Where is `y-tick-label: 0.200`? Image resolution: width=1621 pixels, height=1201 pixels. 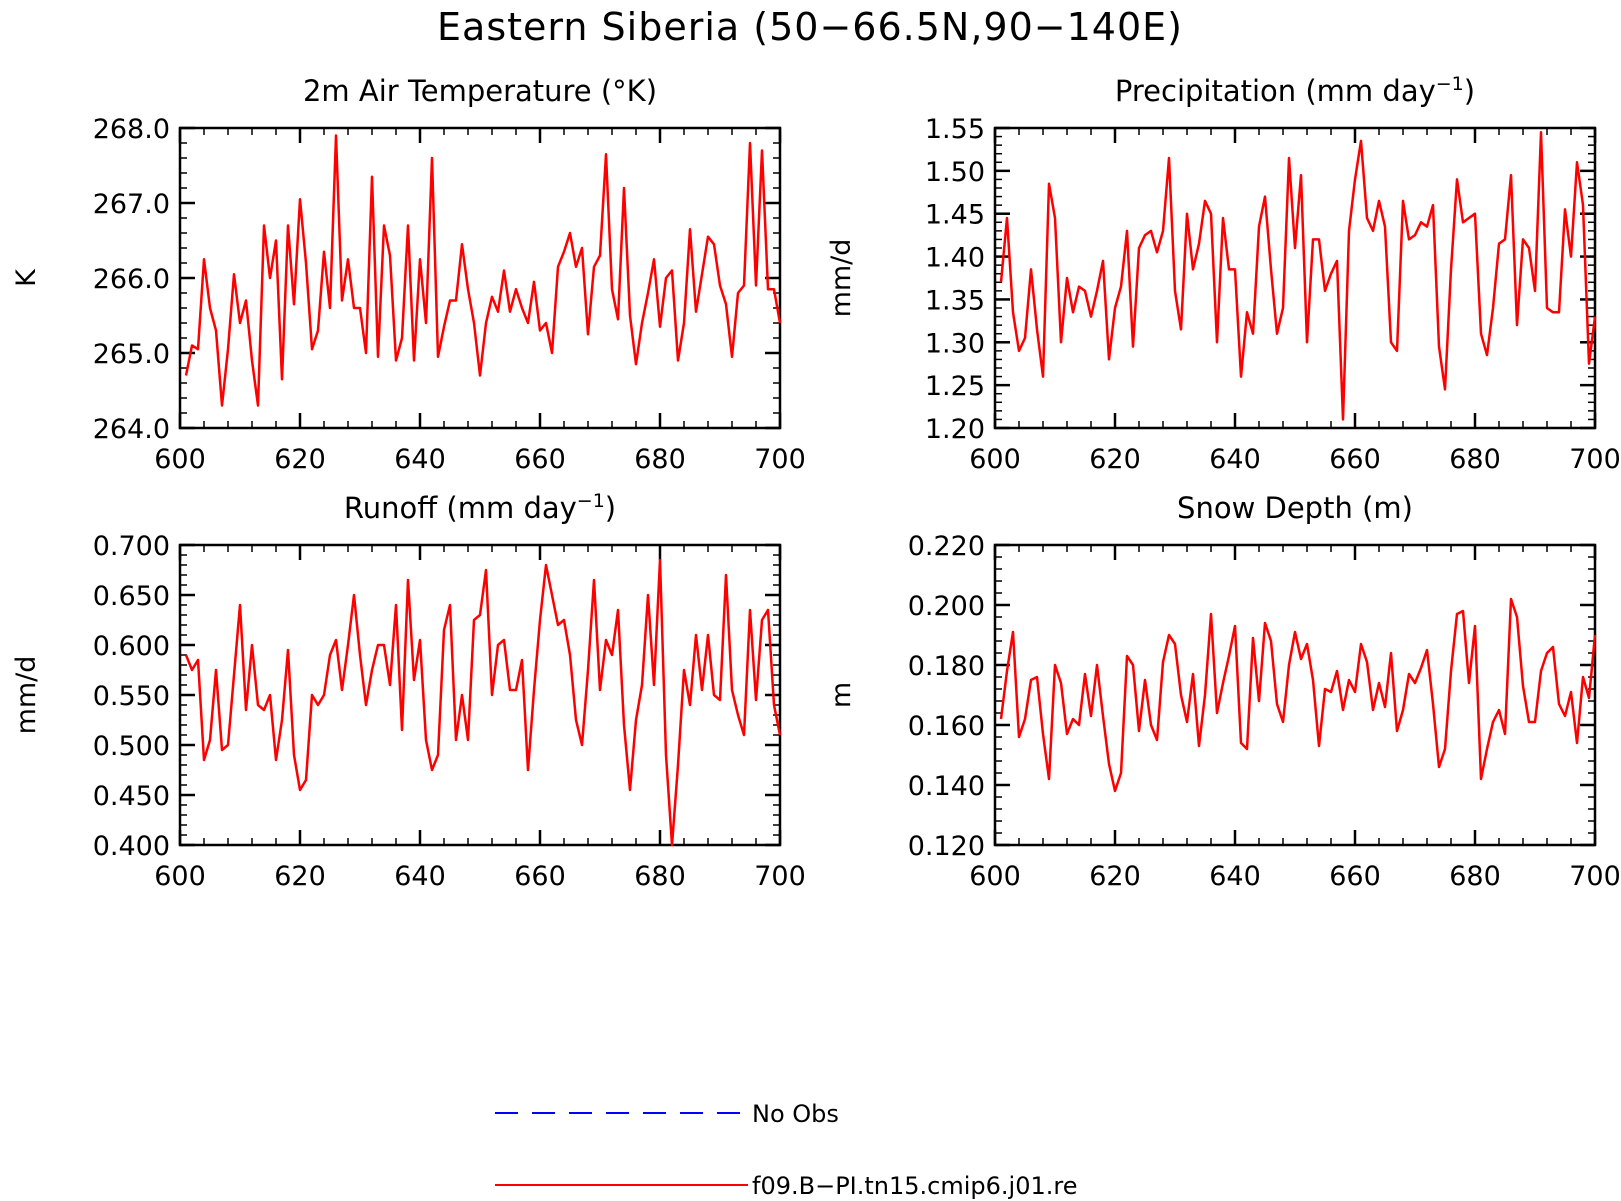 y-tick-label: 0.200 is located at coordinates (946, 606).